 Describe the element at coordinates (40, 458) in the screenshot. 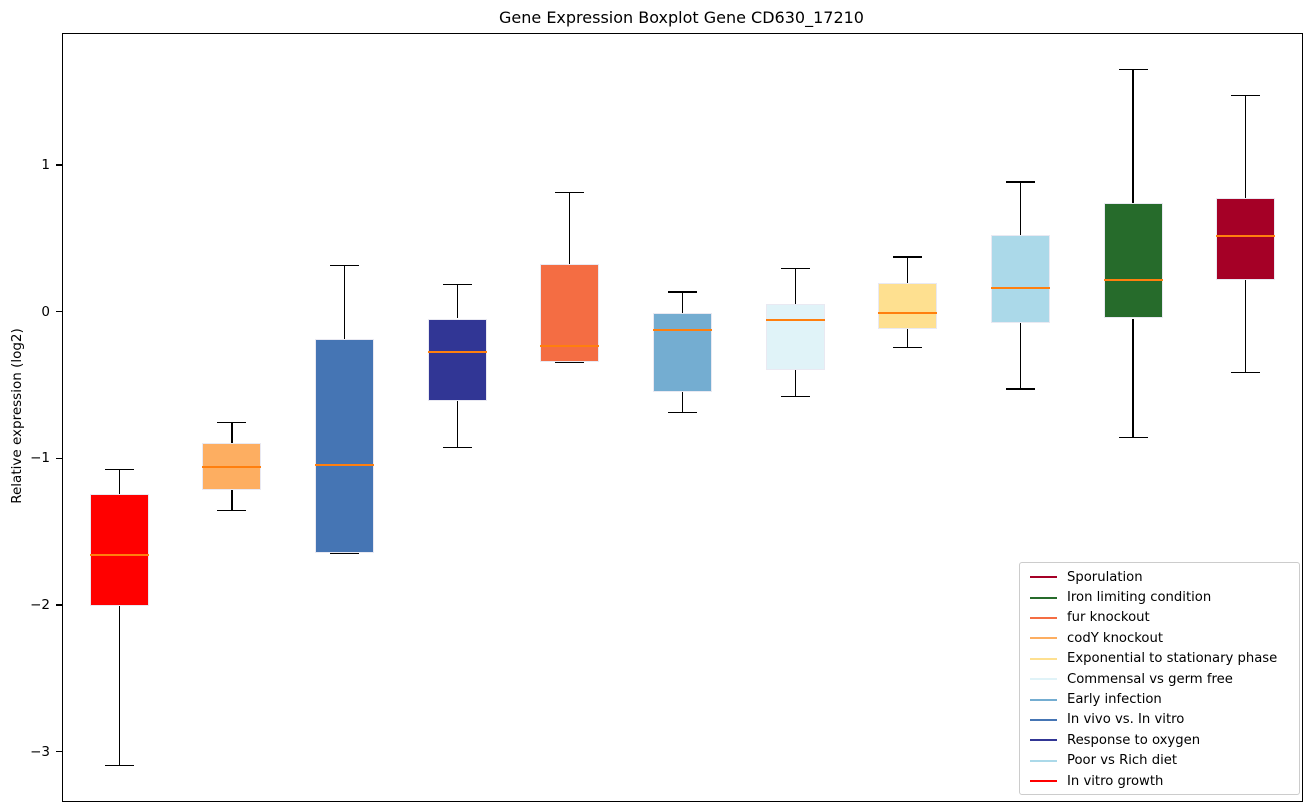

I see `y-tick-label: −1` at that location.